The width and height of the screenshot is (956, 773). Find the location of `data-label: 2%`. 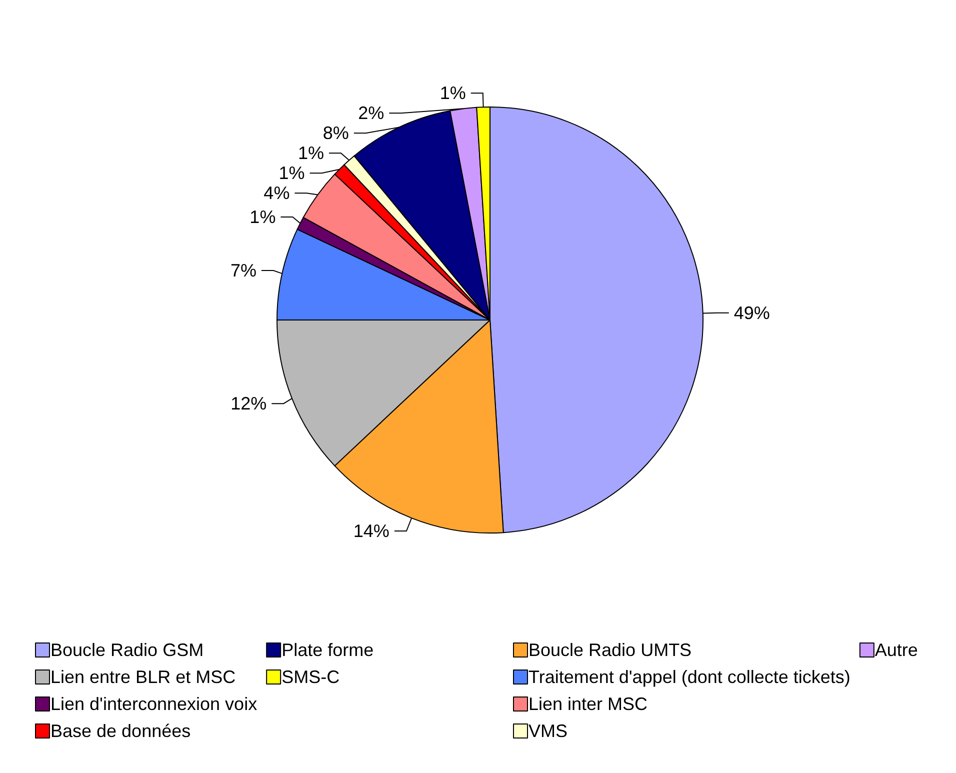

data-label: 2% is located at coordinates (371, 113).